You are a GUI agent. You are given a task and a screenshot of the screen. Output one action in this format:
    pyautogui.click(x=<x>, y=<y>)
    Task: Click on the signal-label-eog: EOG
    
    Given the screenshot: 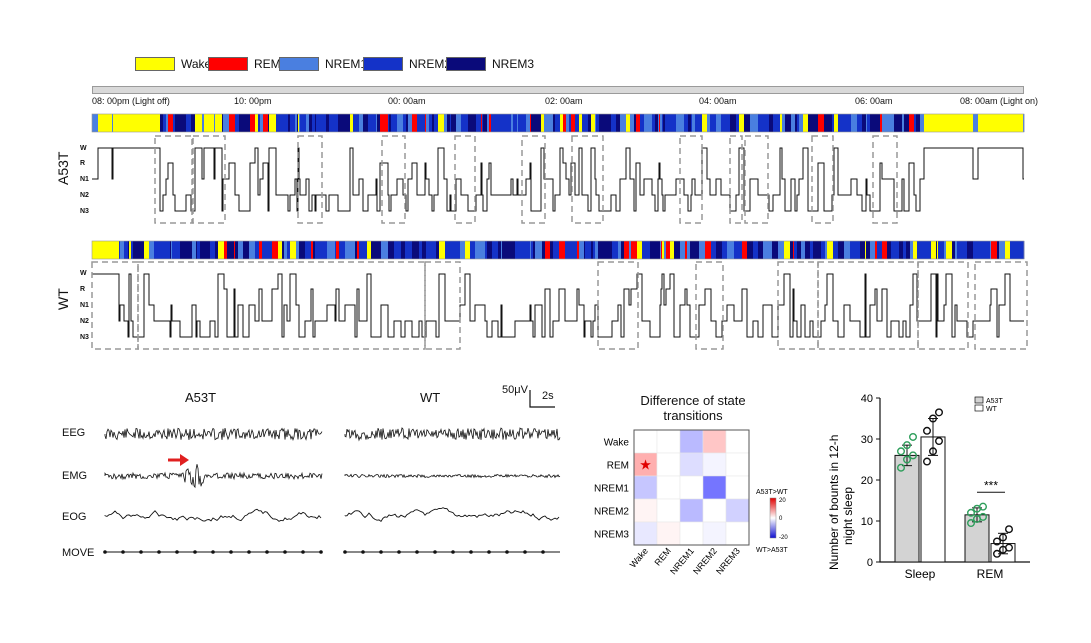 What is the action you would take?
    pyautogui.click(x=74, y=517)
    